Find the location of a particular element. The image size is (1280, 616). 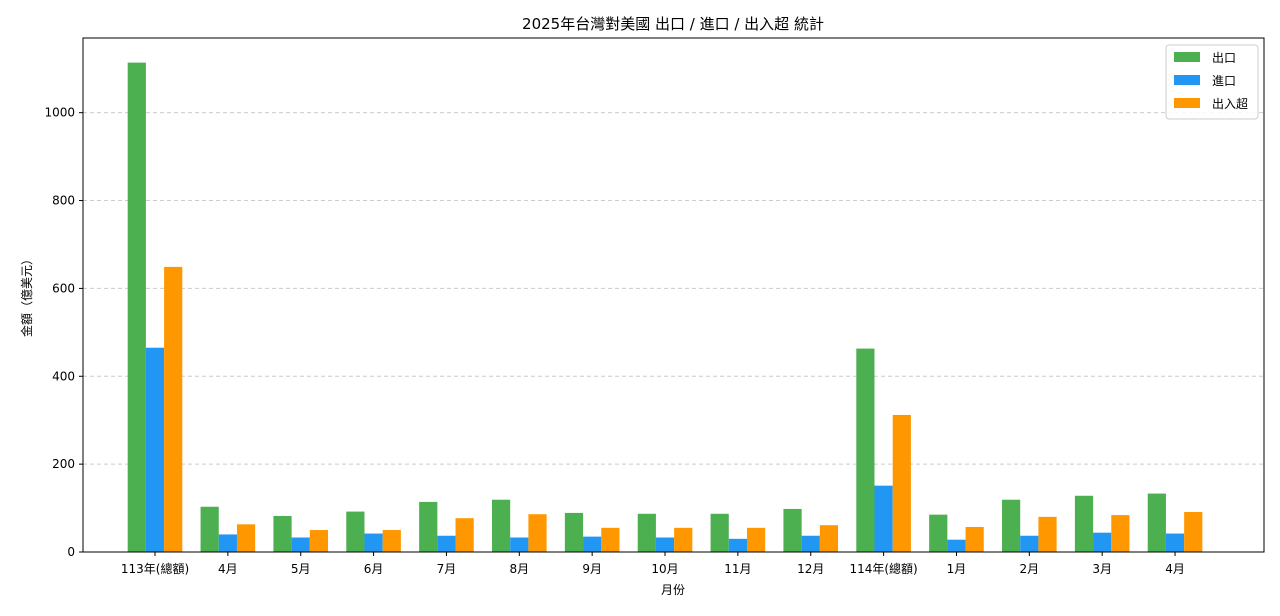

bar-出口-7月 is located at coordinates (428, 526).